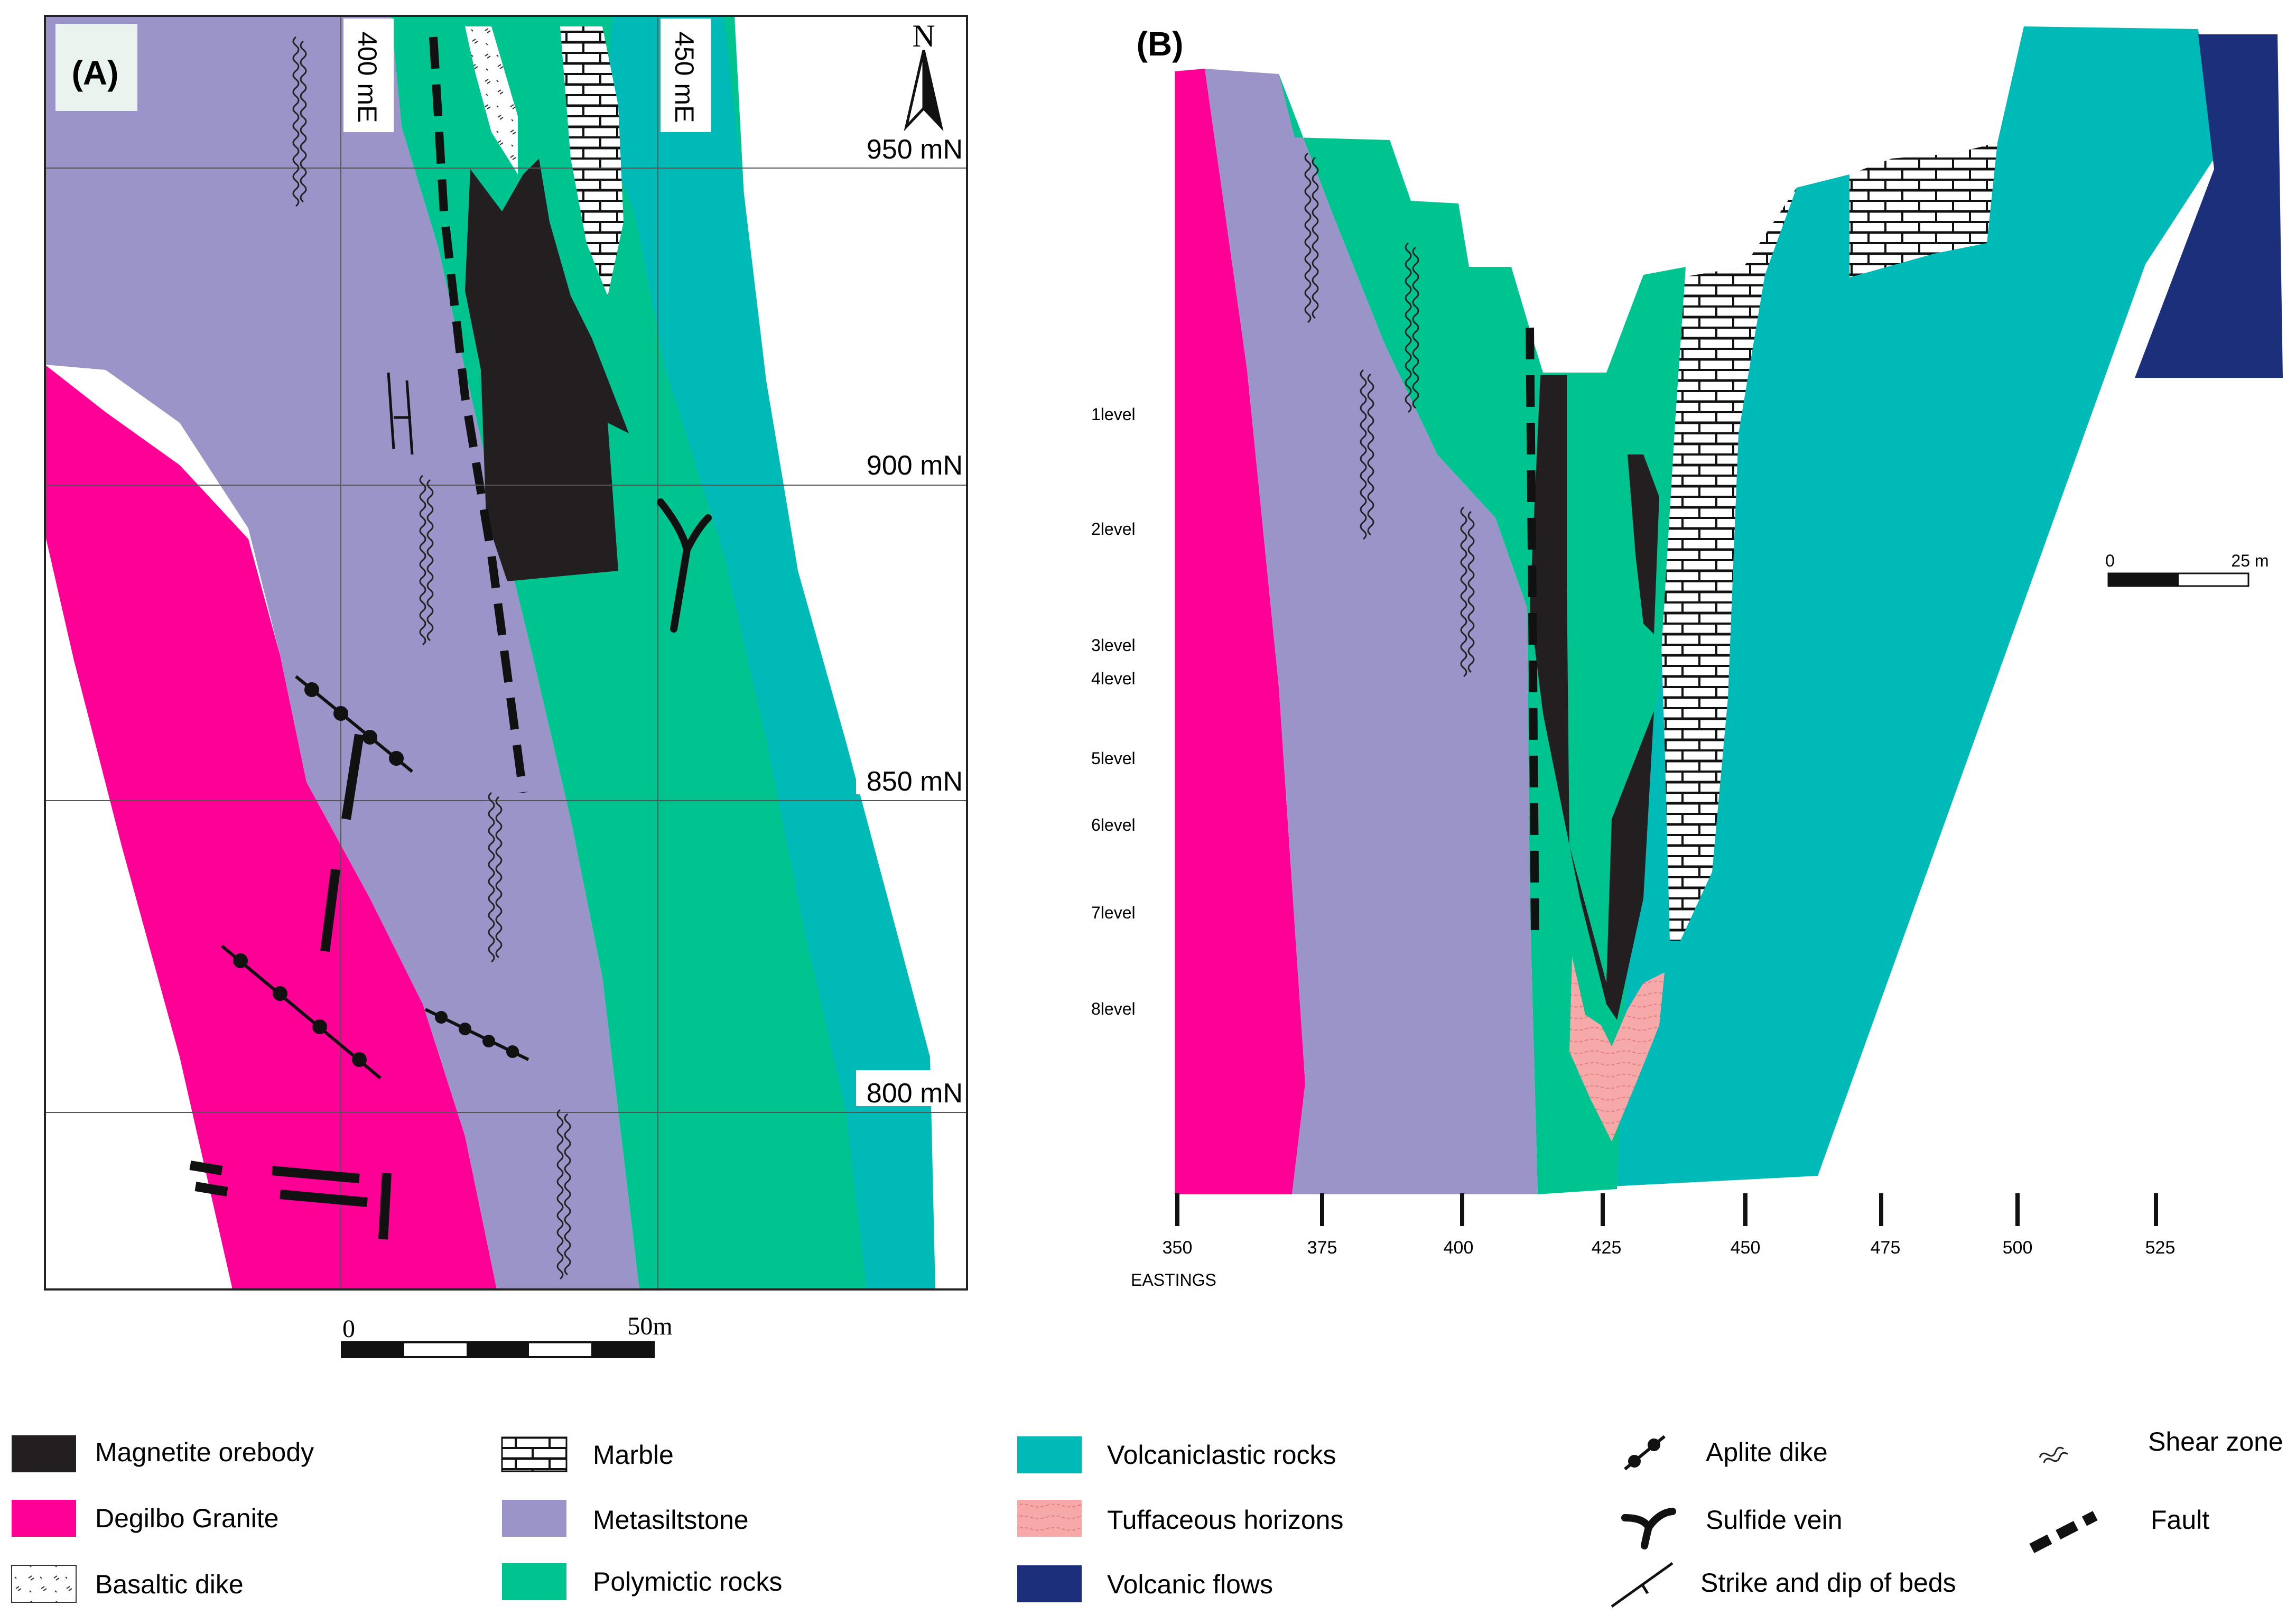  I want to click on easting-tick-400: 400, so click(1459, 1248).